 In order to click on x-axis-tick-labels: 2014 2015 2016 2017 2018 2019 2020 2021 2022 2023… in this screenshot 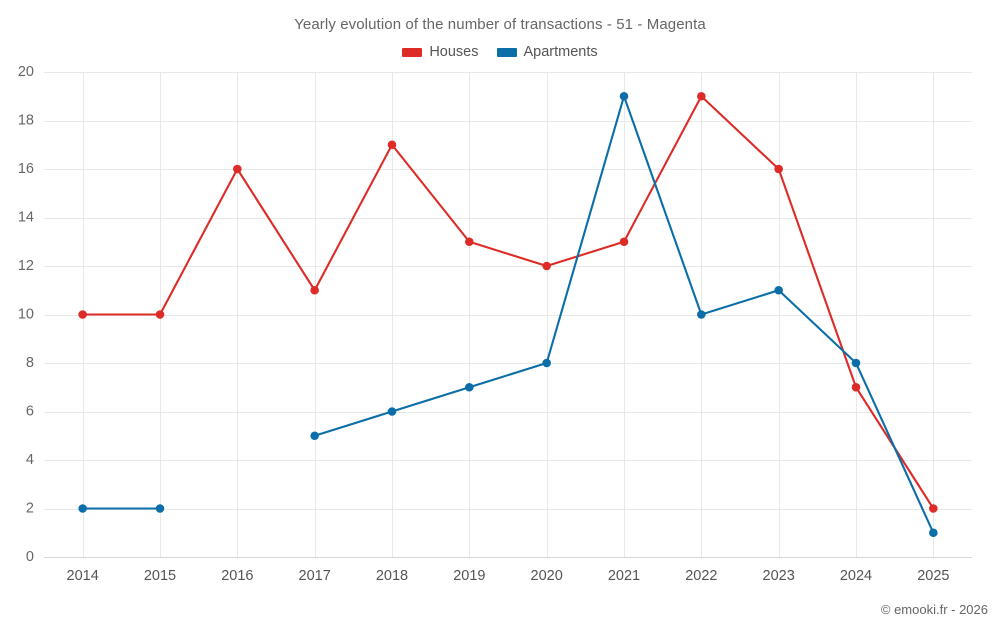, I will do `click(508, 576)`.